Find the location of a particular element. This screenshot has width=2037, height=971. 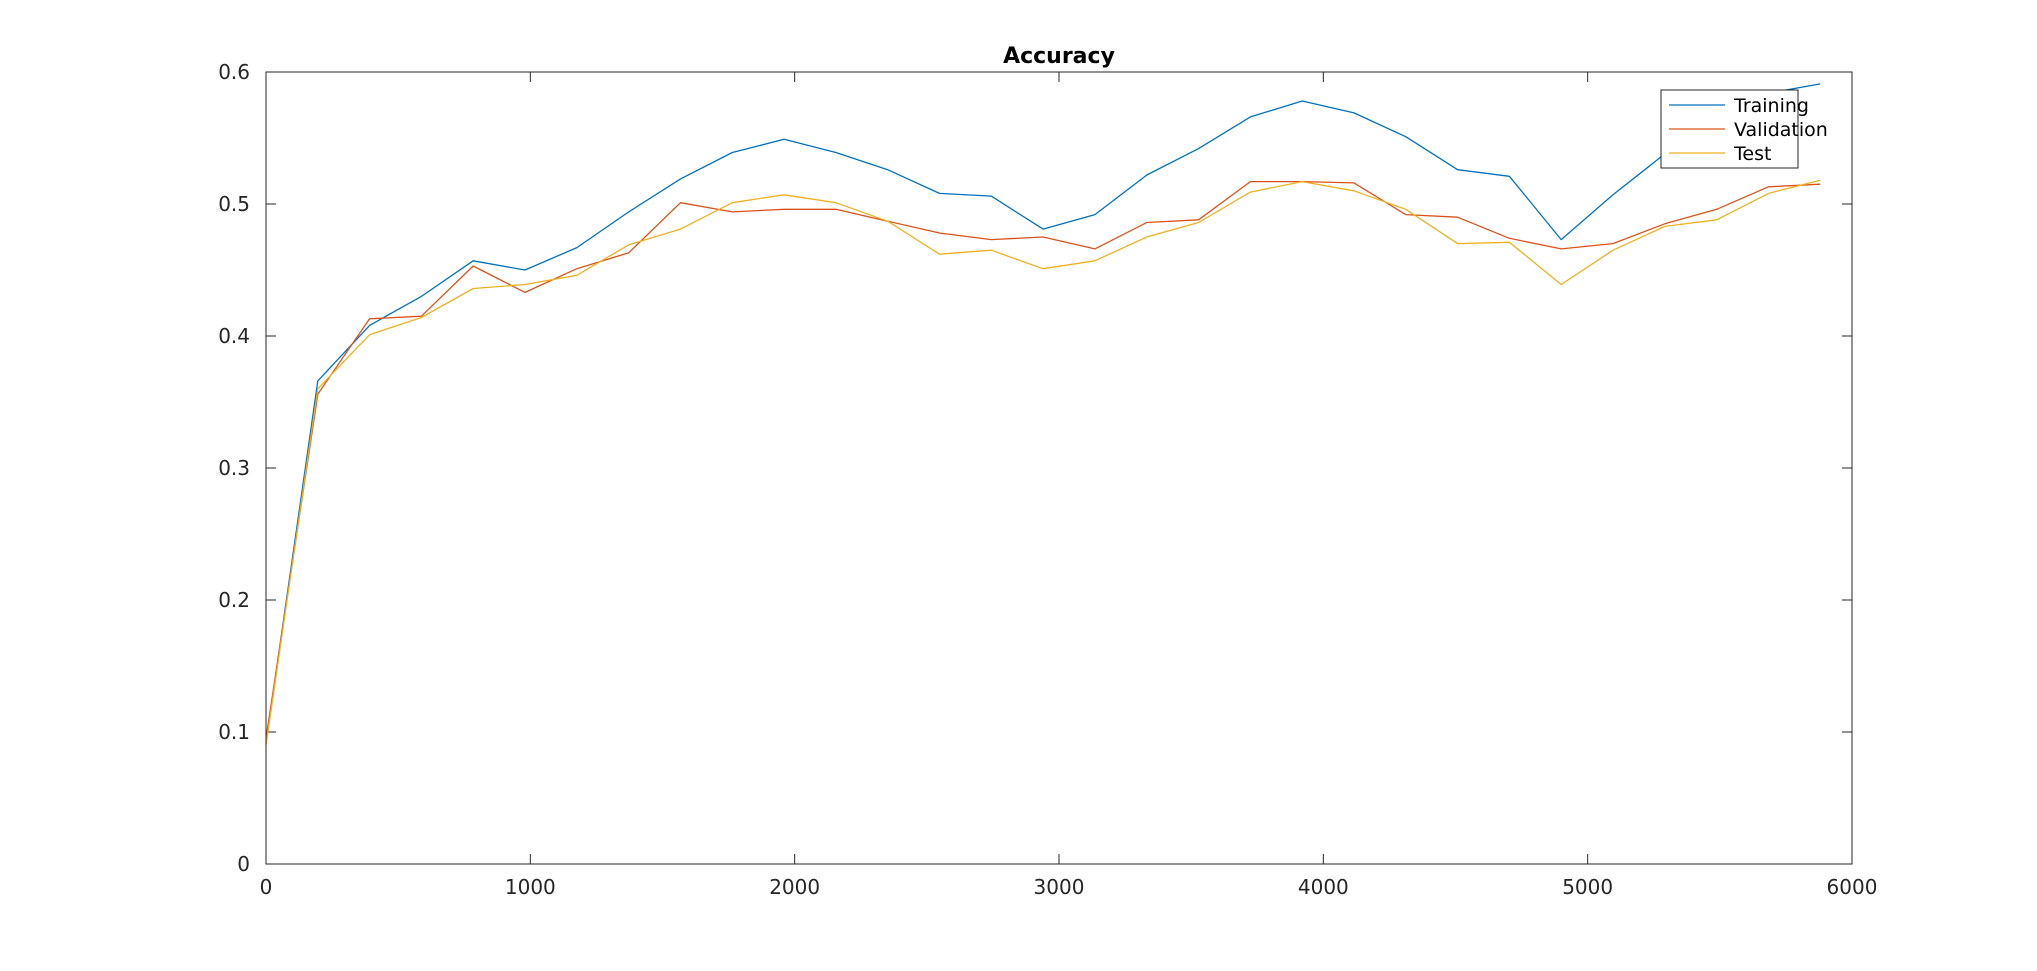

x-tick-label: 6000 is located at coordinates (1852, 887).